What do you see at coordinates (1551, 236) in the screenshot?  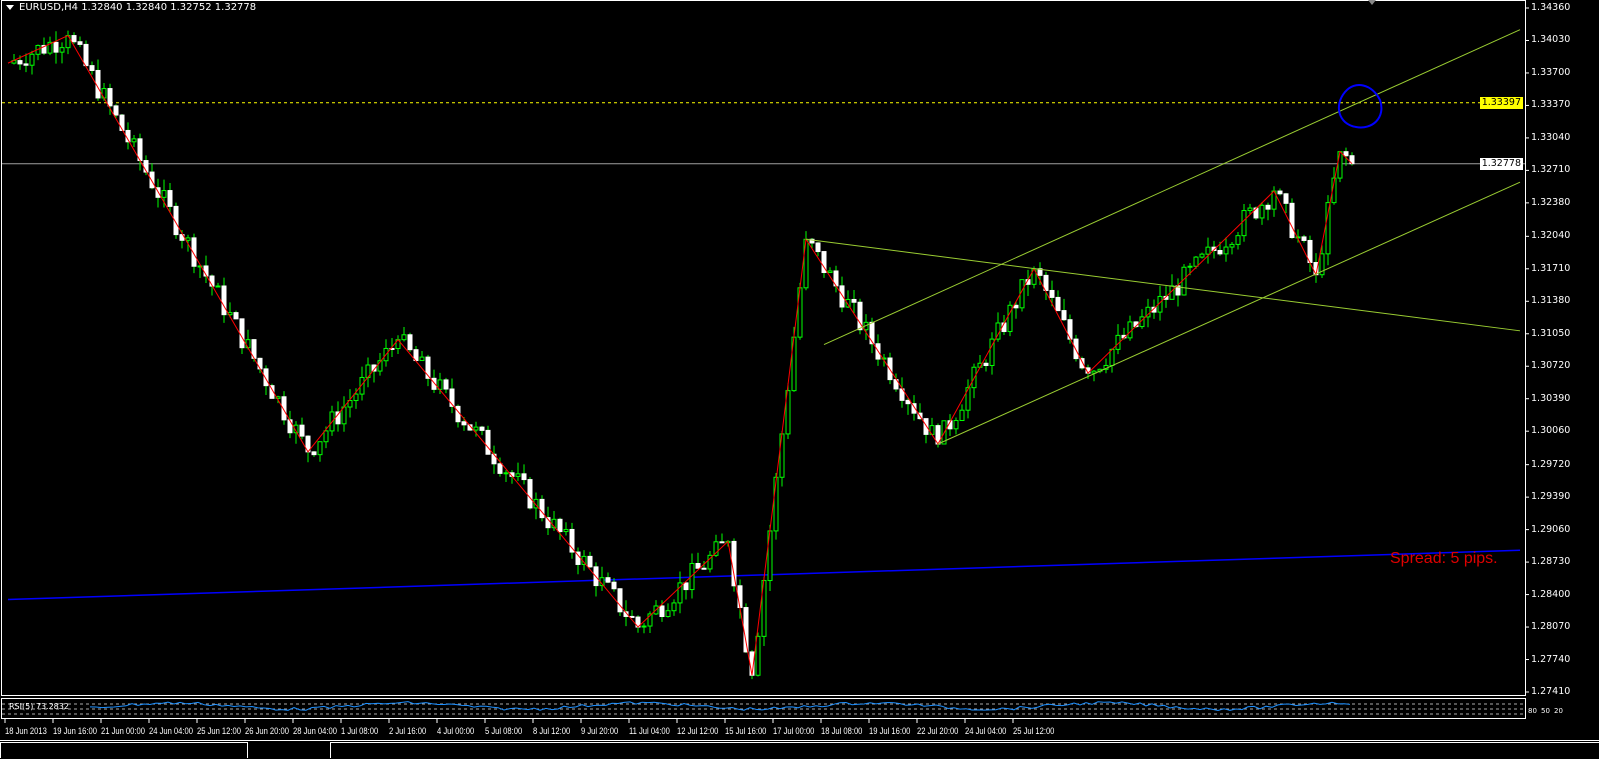 I see `price-tick-label: 1.32040` at bounding box center [1551, 236].